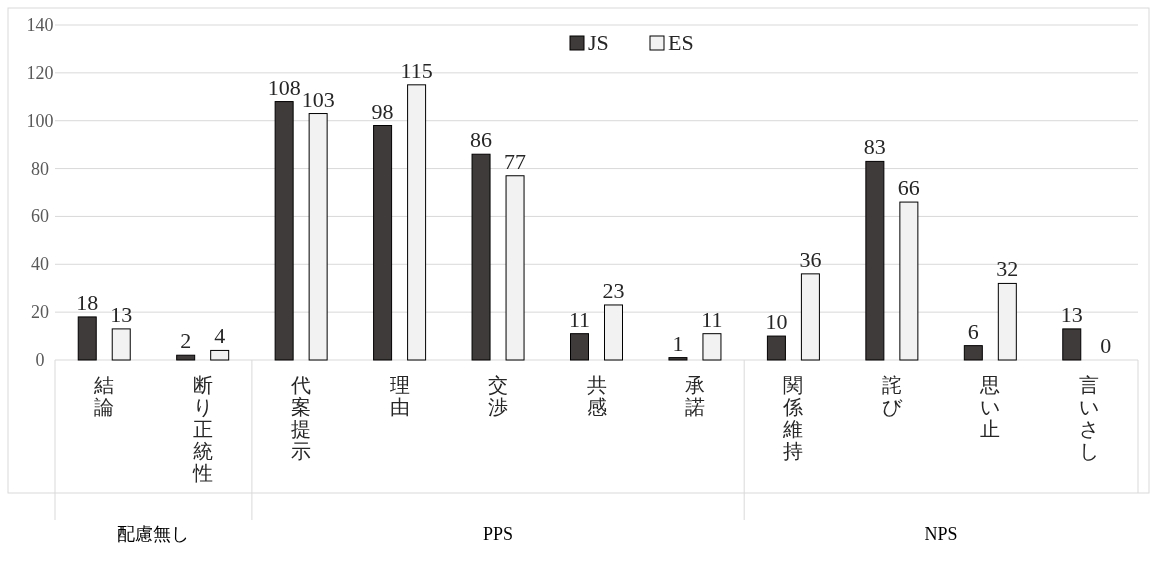  What do you see at coordinates (382, 111) in the screenshot?
I see `data-label: 98` at bounding box center [382, 111].